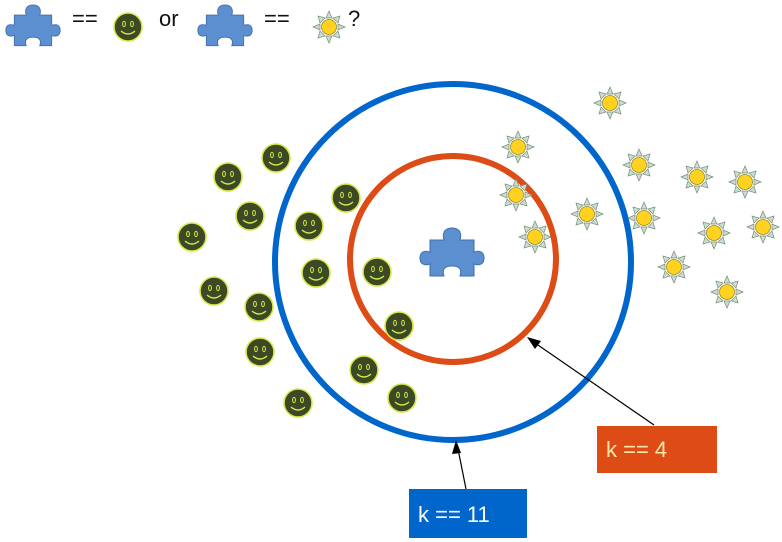  What do you see at coordinates (636, 449) in the screenshot?
I see `inner-k-label-text: k == 4` at bounding box center [636, 449].